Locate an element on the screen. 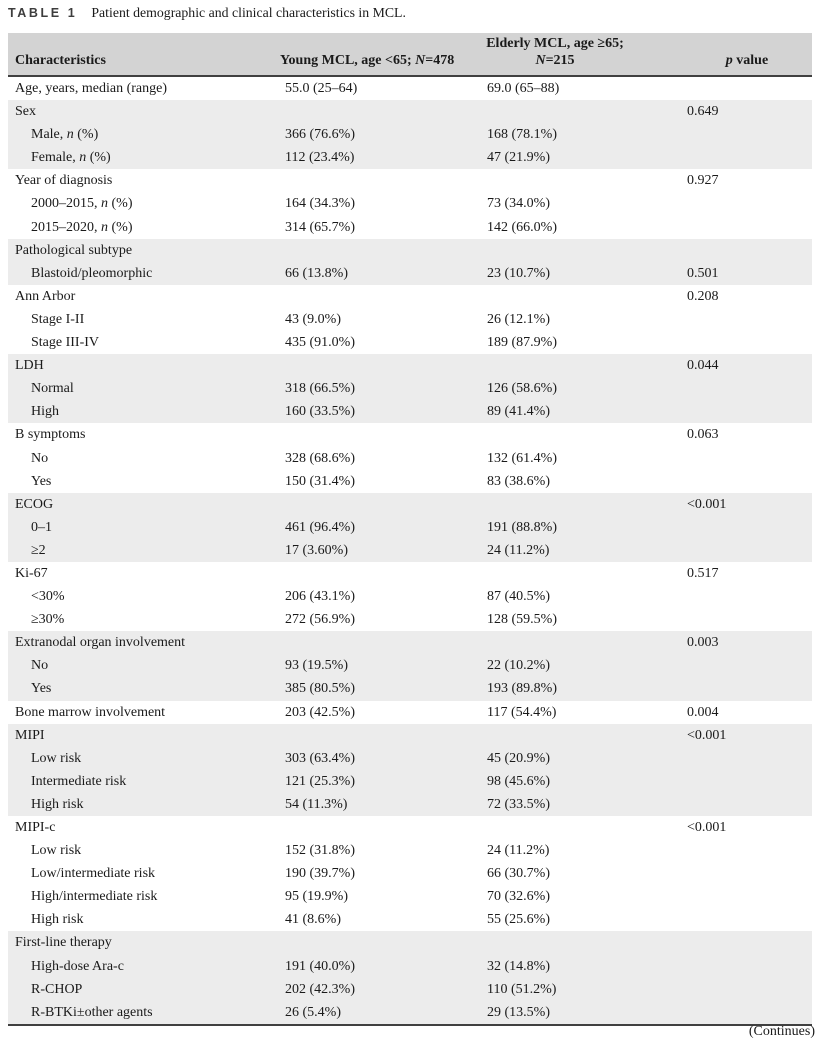  young-mcl-cell: 95 (19.9%) is located at coordinates (316, 897).